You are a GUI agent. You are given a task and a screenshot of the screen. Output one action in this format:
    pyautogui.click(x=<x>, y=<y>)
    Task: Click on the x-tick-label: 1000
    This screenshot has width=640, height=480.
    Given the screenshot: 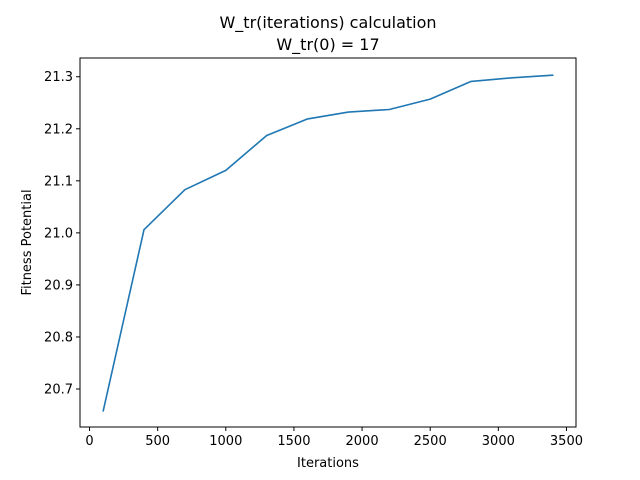 What is the action you would take?
    pyautogui.click(x=225, y=441)
    